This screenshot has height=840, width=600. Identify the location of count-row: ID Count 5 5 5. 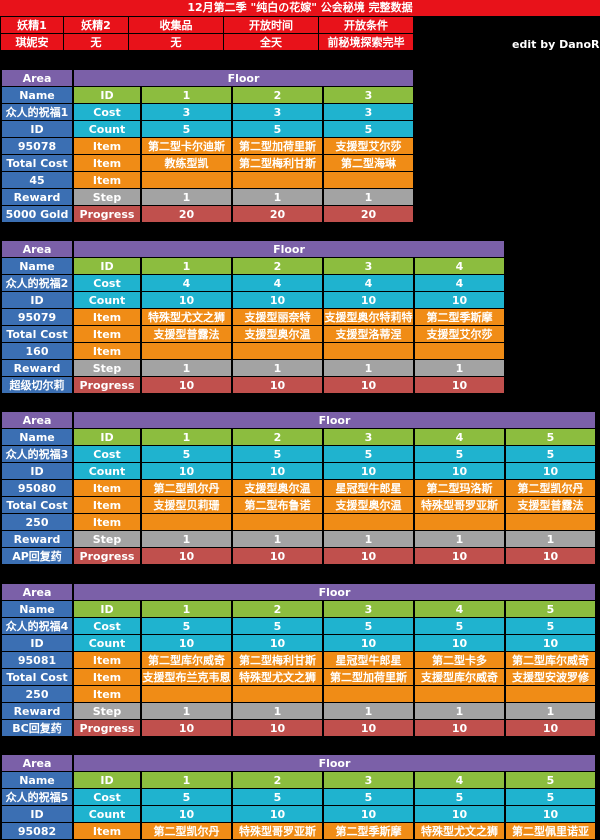
(207, 129).